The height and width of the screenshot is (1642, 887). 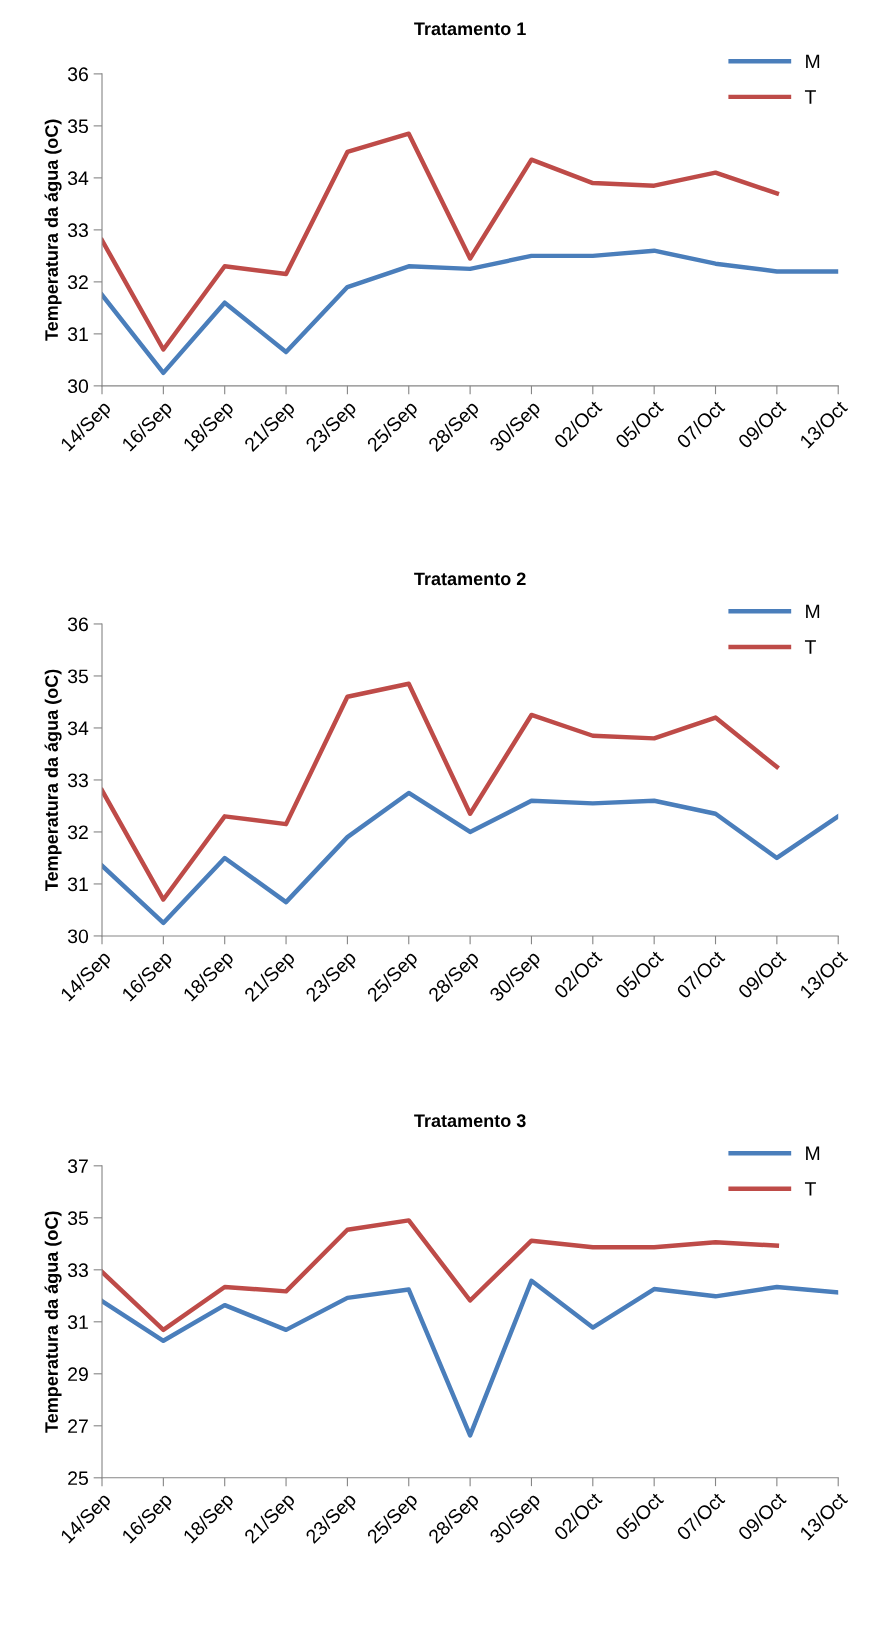 I want to click on y-tick-label: 27, so click(x=78, y=1426).